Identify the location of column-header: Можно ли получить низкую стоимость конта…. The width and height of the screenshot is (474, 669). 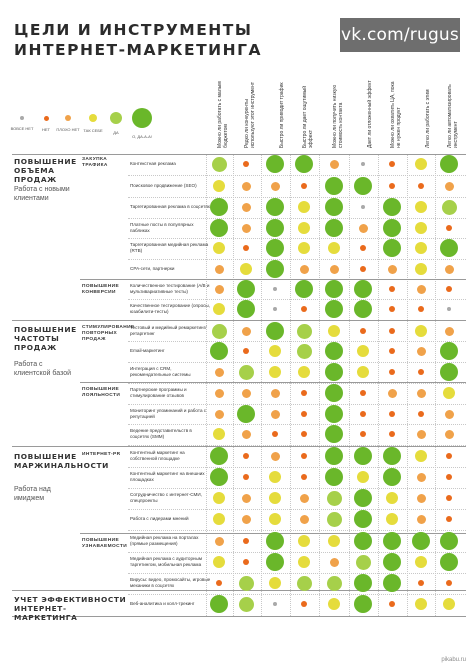
(340, 113).